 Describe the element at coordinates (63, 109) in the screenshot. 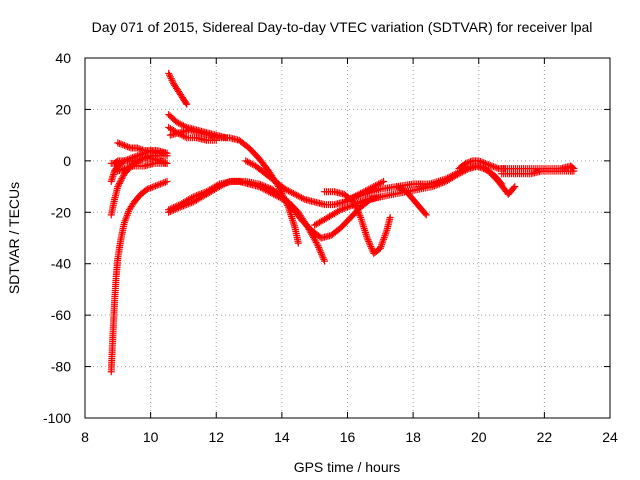

I see `y-tick-label: 20` at that location.